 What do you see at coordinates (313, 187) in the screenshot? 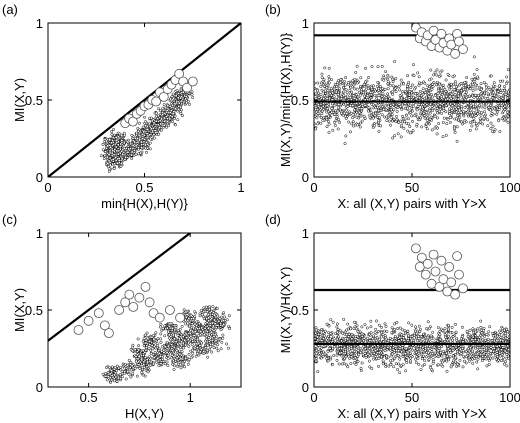
I see `x-tick-label: 0` at bounding box center [313, 187].